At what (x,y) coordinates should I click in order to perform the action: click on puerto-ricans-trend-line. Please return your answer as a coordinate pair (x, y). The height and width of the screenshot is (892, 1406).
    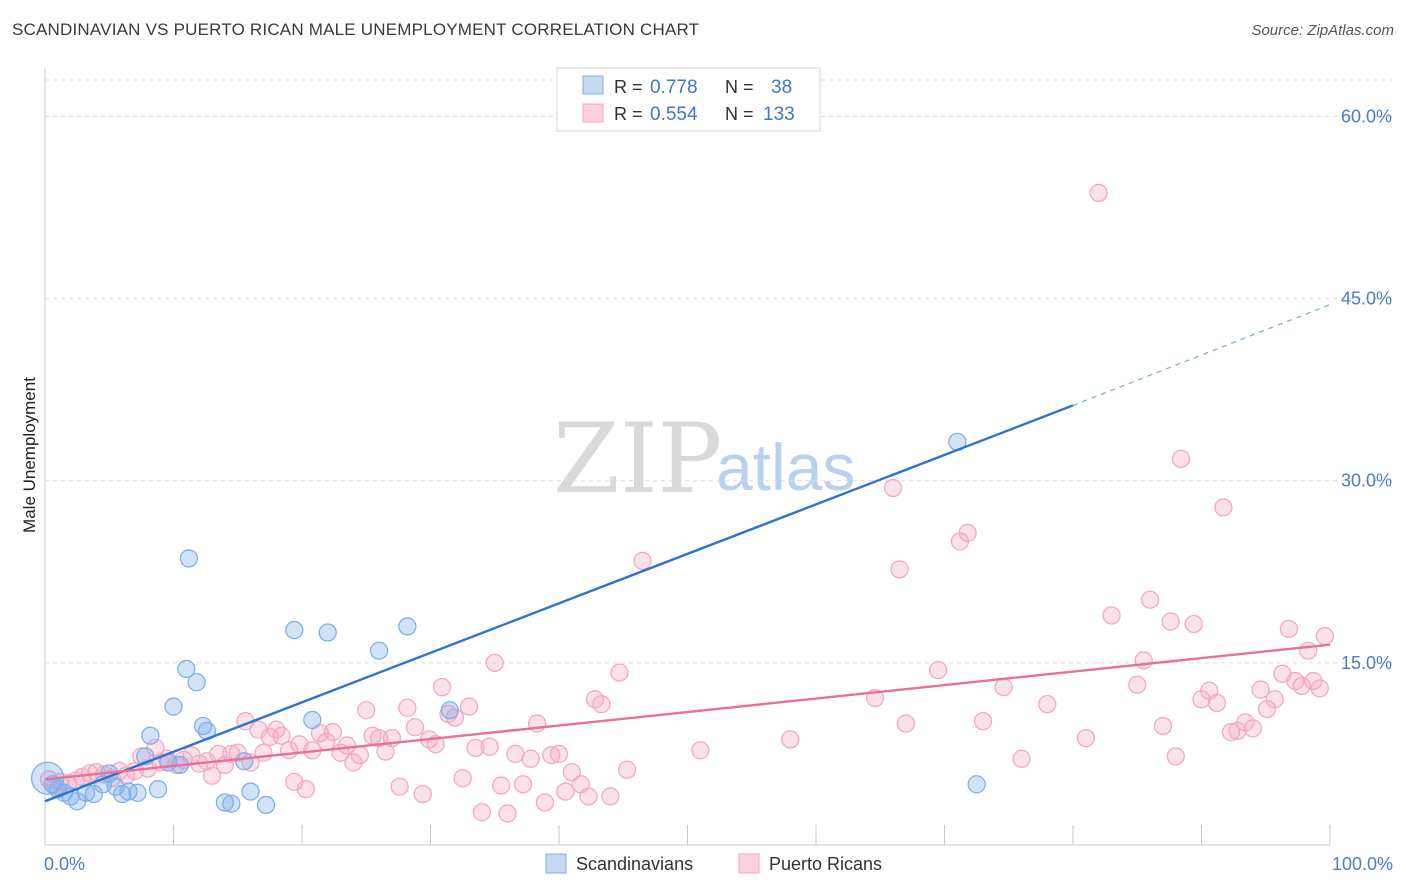
    Looking at the image, I should click on (687, 712).